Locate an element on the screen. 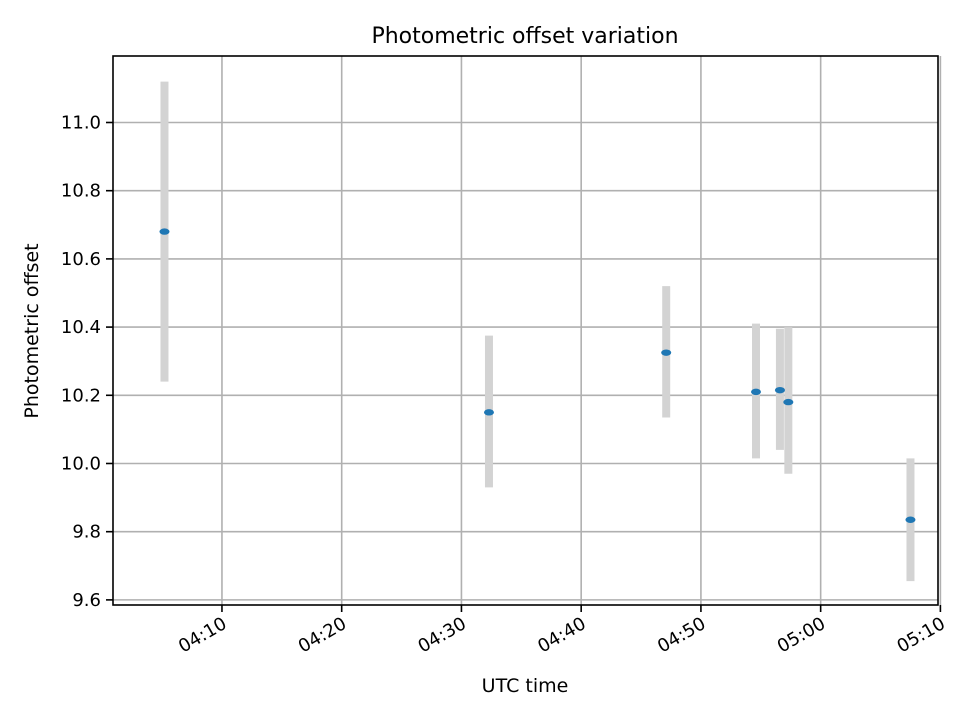  y-tick-label: 10.2 is located at coordinates (81, 395).